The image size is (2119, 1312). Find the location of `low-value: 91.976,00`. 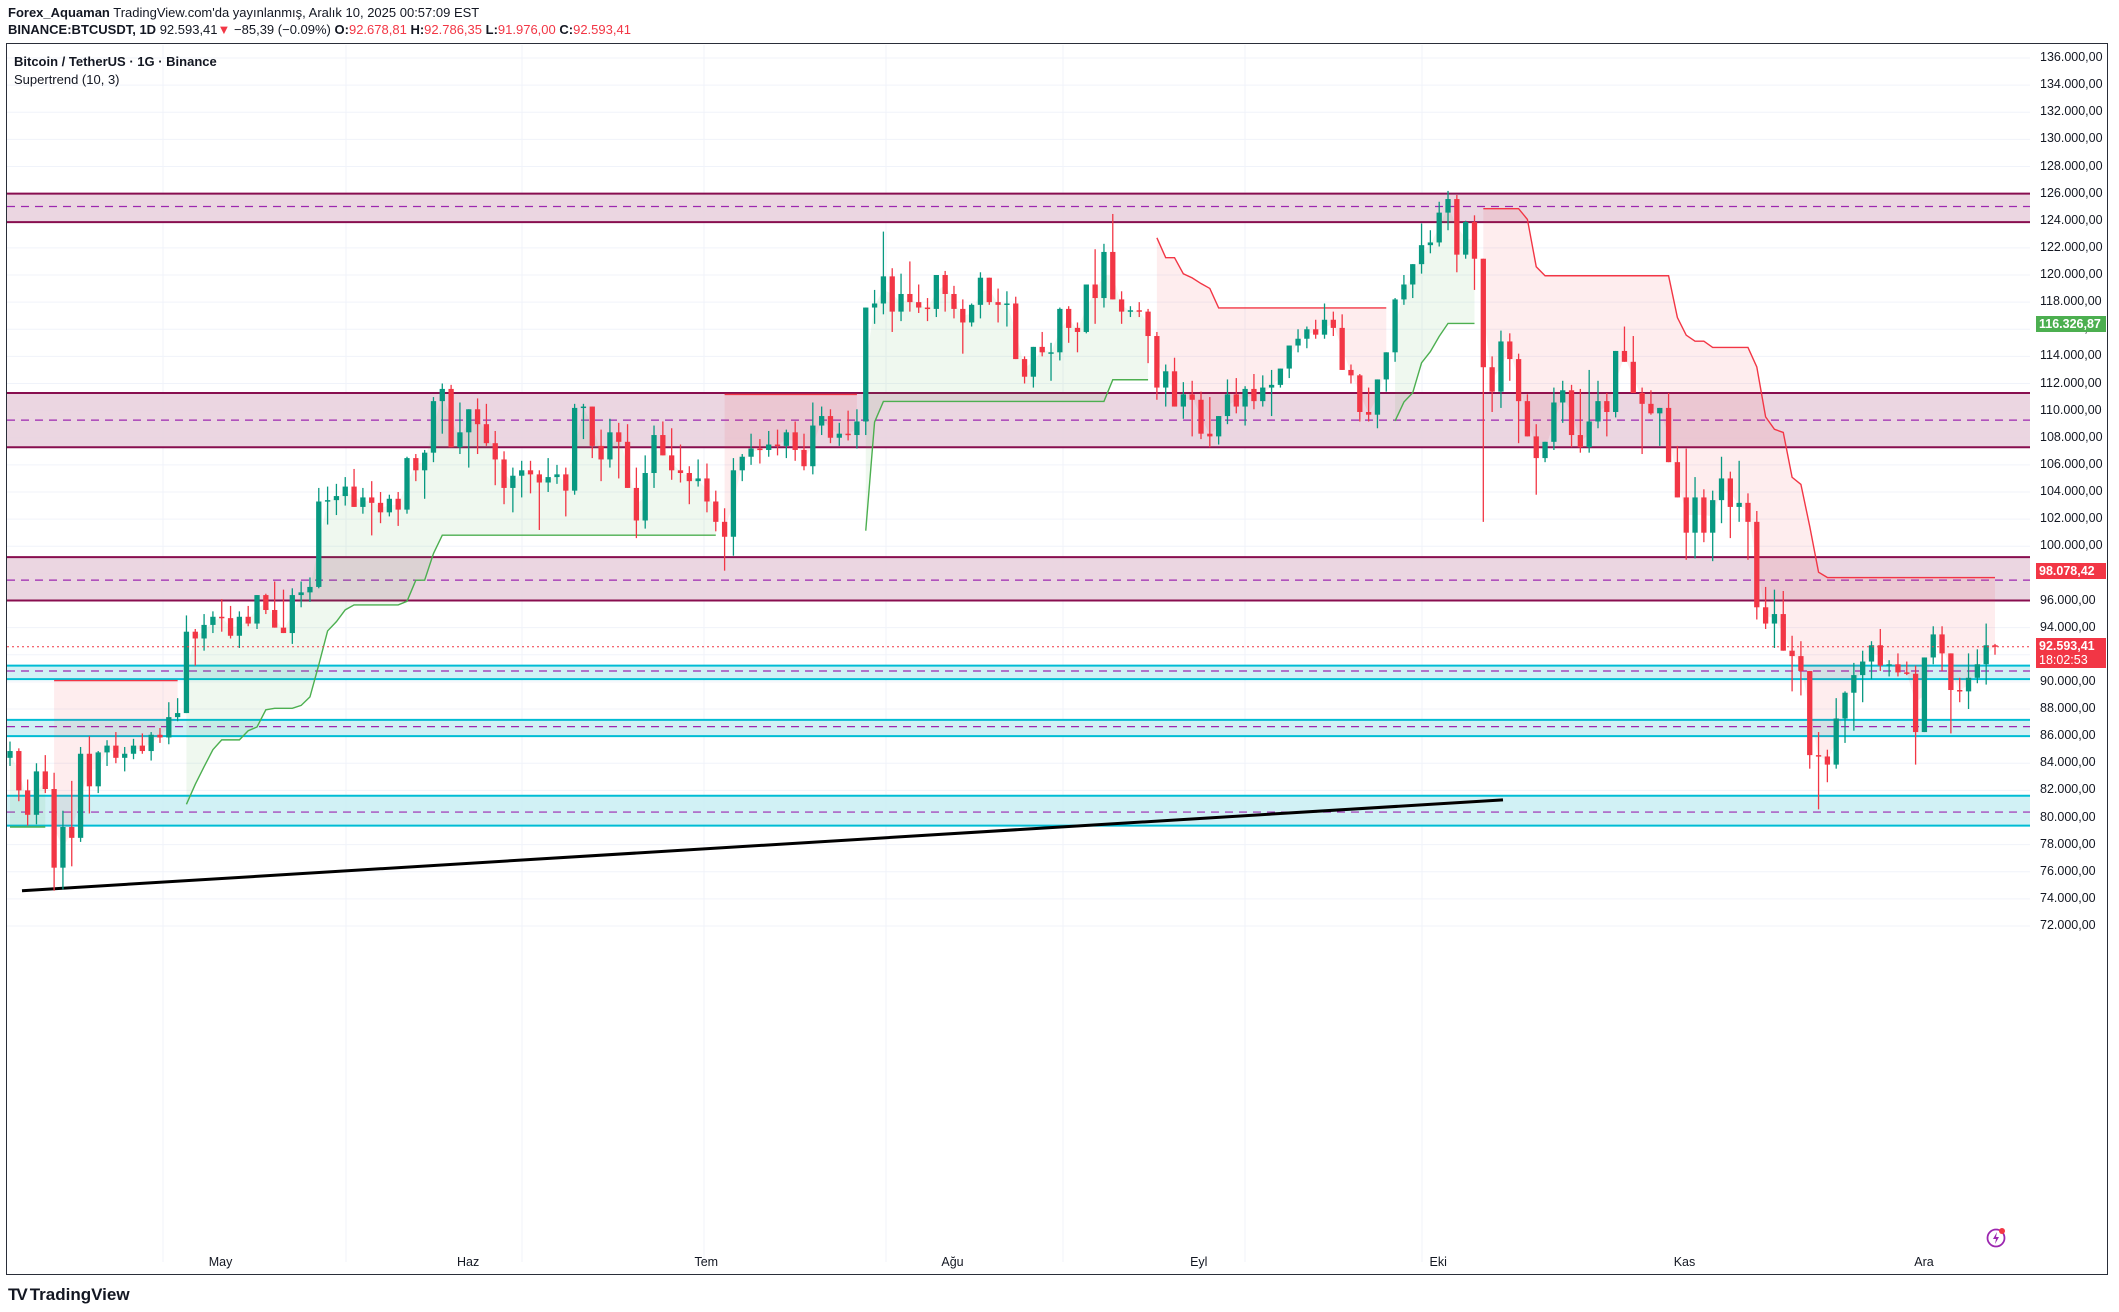

low-value: 91.976,00 is located at coordinates (526, 29).